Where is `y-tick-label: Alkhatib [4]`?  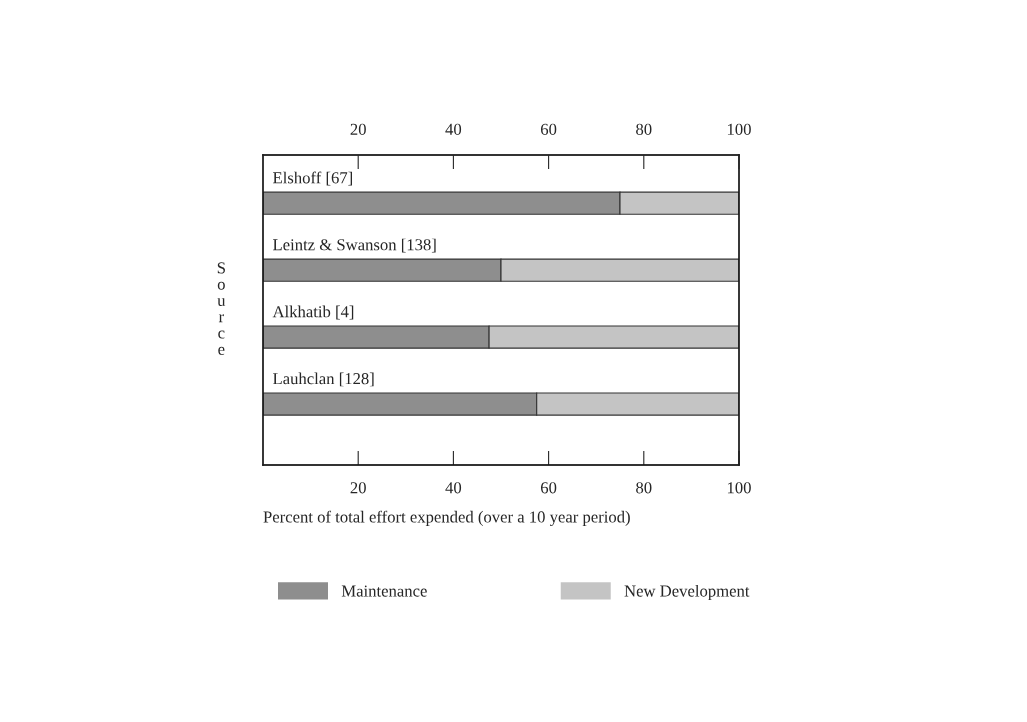
y-tick-label: Alkhatib [4] is located at coordinates (313, 312).